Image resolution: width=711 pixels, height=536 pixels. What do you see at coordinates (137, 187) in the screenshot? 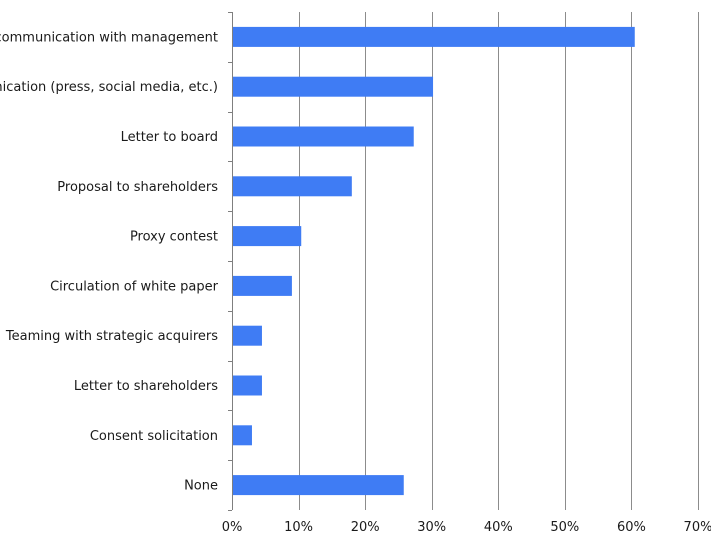
I see `category-label: Proposal to shareholders` at bounding box center [137, 187].